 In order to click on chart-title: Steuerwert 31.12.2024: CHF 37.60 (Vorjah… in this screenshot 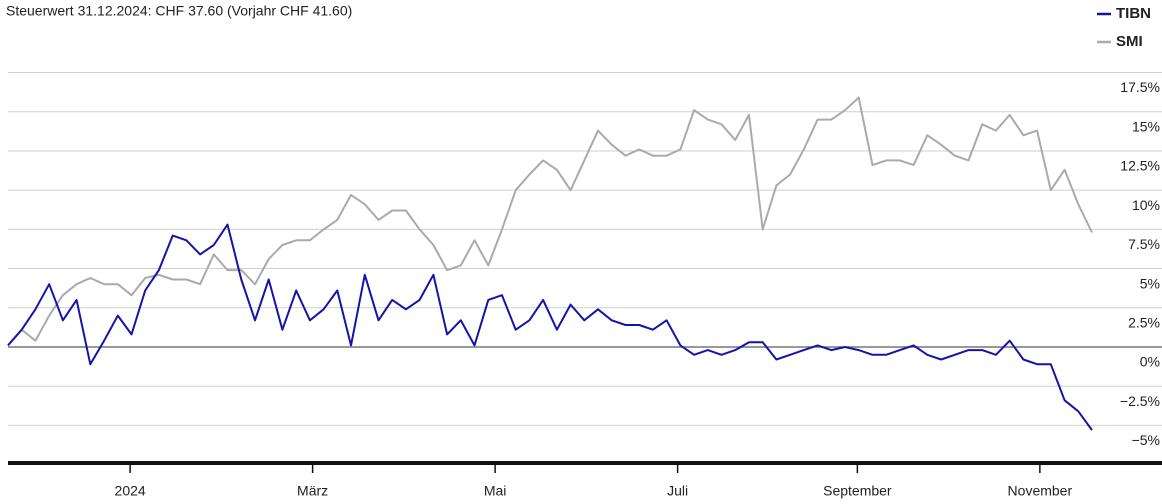, I will do `click(179, 11)`.